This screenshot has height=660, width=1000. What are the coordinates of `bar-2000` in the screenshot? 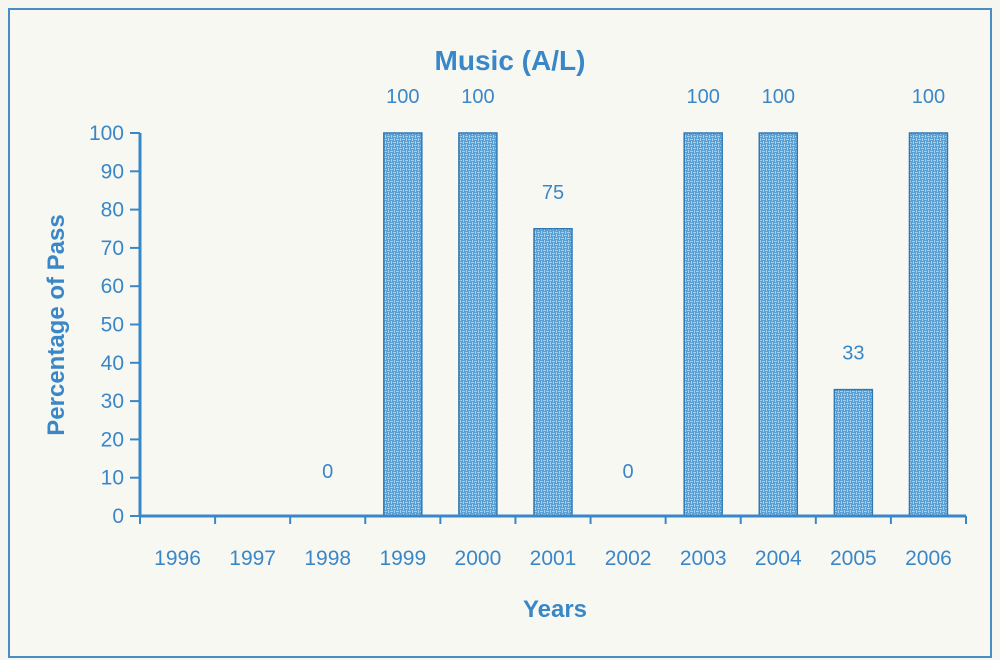 It's located at (478, 324).